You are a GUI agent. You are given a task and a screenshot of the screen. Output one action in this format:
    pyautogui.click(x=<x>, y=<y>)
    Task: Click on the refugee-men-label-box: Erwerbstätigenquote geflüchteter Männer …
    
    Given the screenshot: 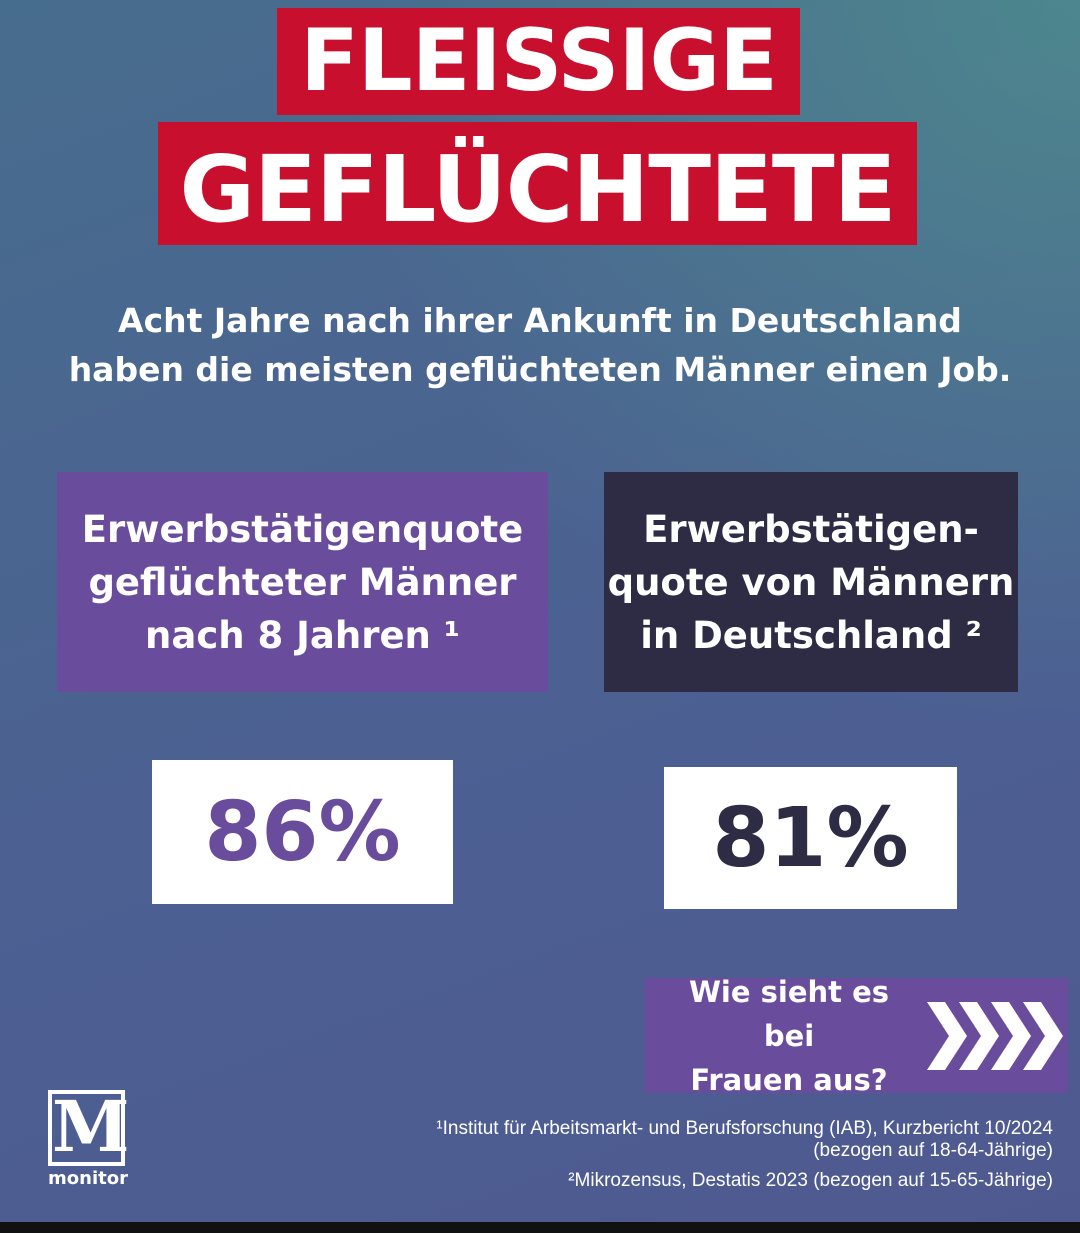 What is the action you would take?
    pyautogui.click(x=302, y=582)
    